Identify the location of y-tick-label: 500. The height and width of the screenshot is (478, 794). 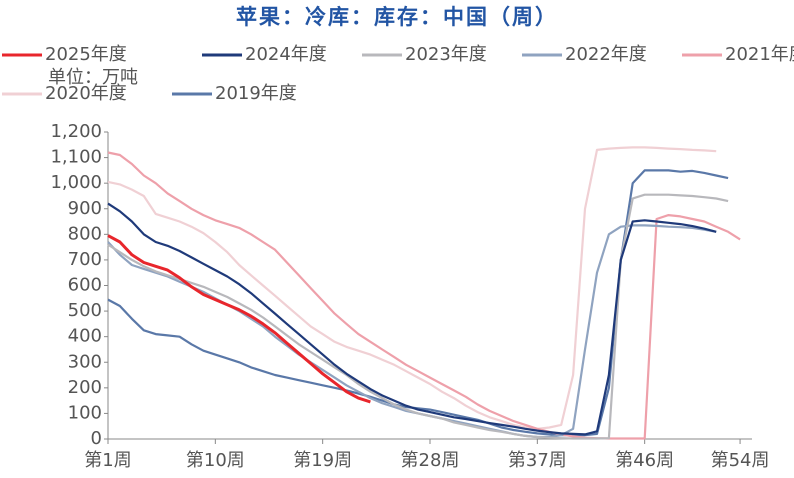
(85, 310).